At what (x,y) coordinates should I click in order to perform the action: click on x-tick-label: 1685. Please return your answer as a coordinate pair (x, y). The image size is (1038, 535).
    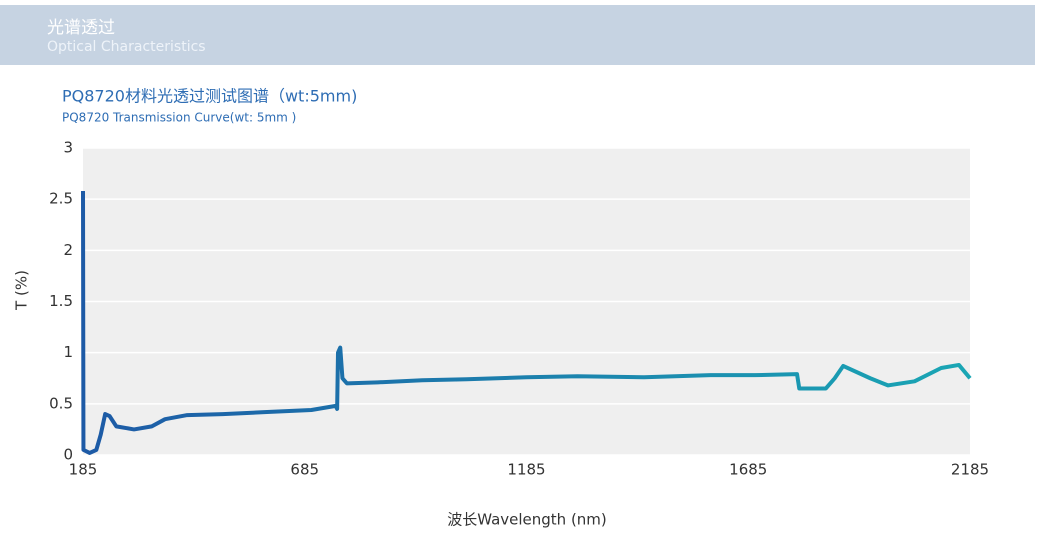
    Looking at the image, I should click on (748, 470).